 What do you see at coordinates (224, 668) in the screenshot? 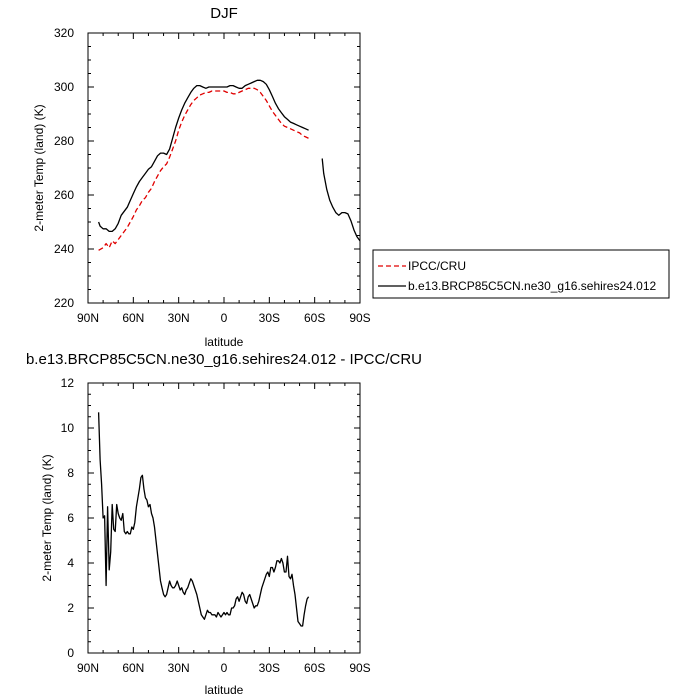
I see `bottom-x-tick-label: 0` at bounding box center [224, 668].